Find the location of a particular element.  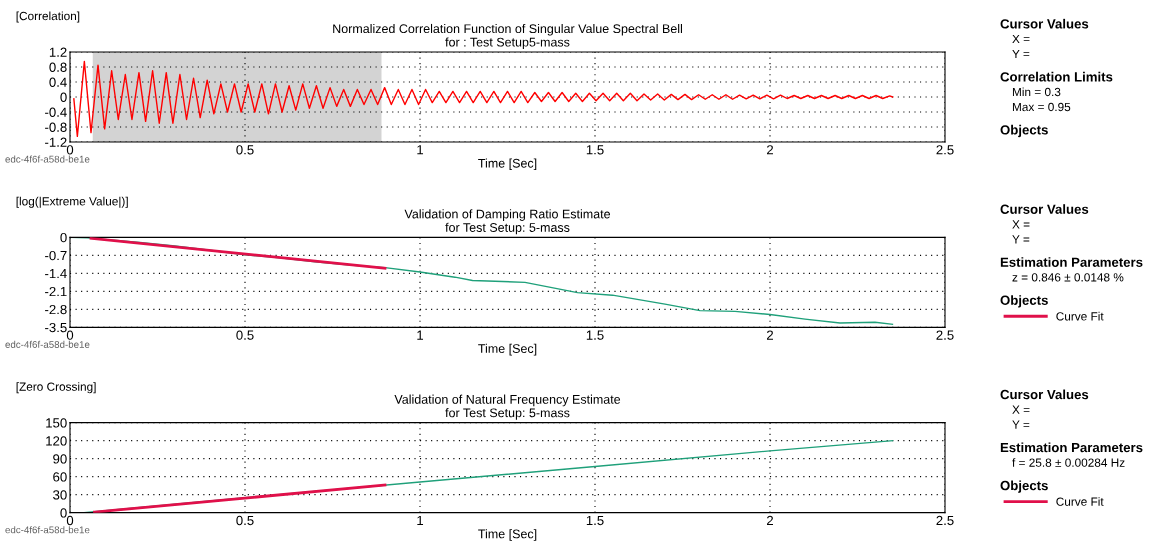

y-tick-label: -1.4 is located at coordinates (56, 274).